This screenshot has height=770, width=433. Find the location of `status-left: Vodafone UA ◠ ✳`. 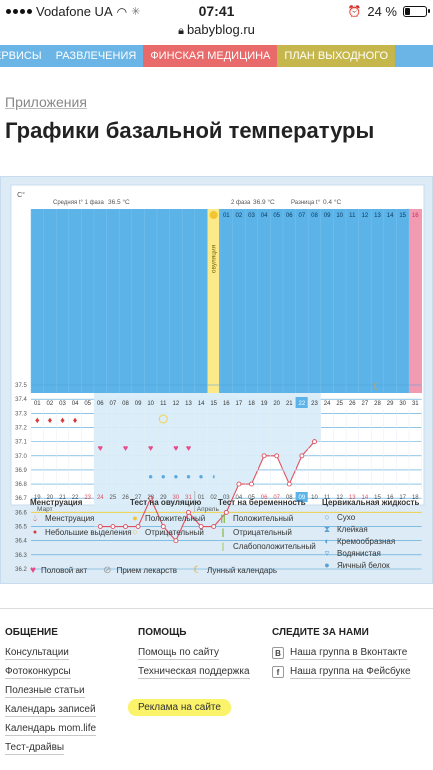

status-left: Vodafone UA ◠ ✳ is located at coordinates (73, 11).